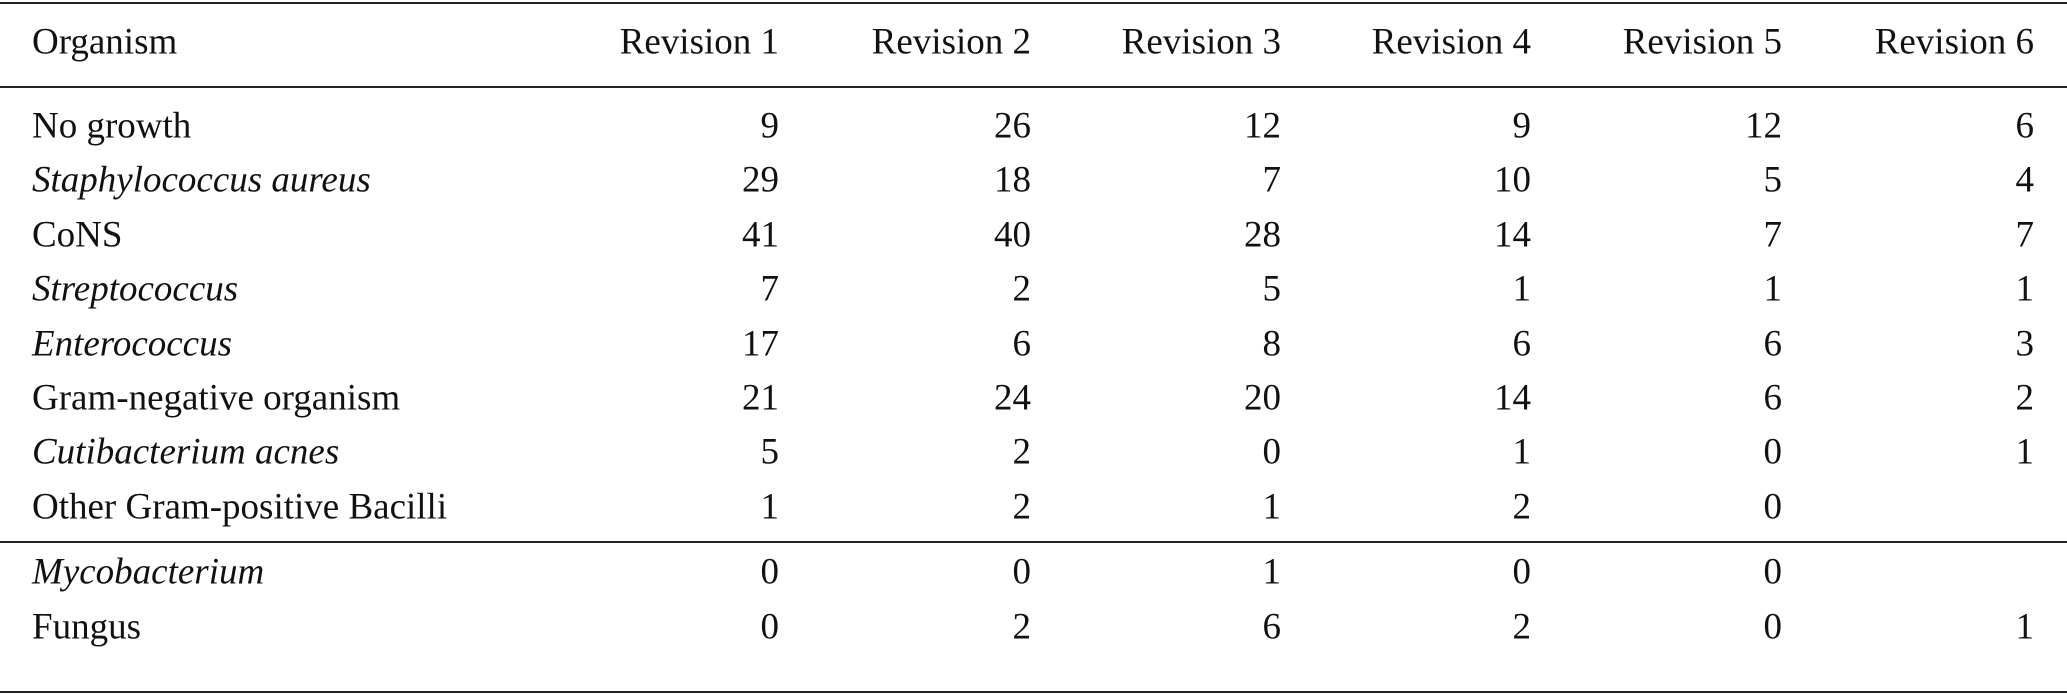 The height and width of the screenshot is (695, 2067). I want to click on count-cell: 26, so click(1012, 126).